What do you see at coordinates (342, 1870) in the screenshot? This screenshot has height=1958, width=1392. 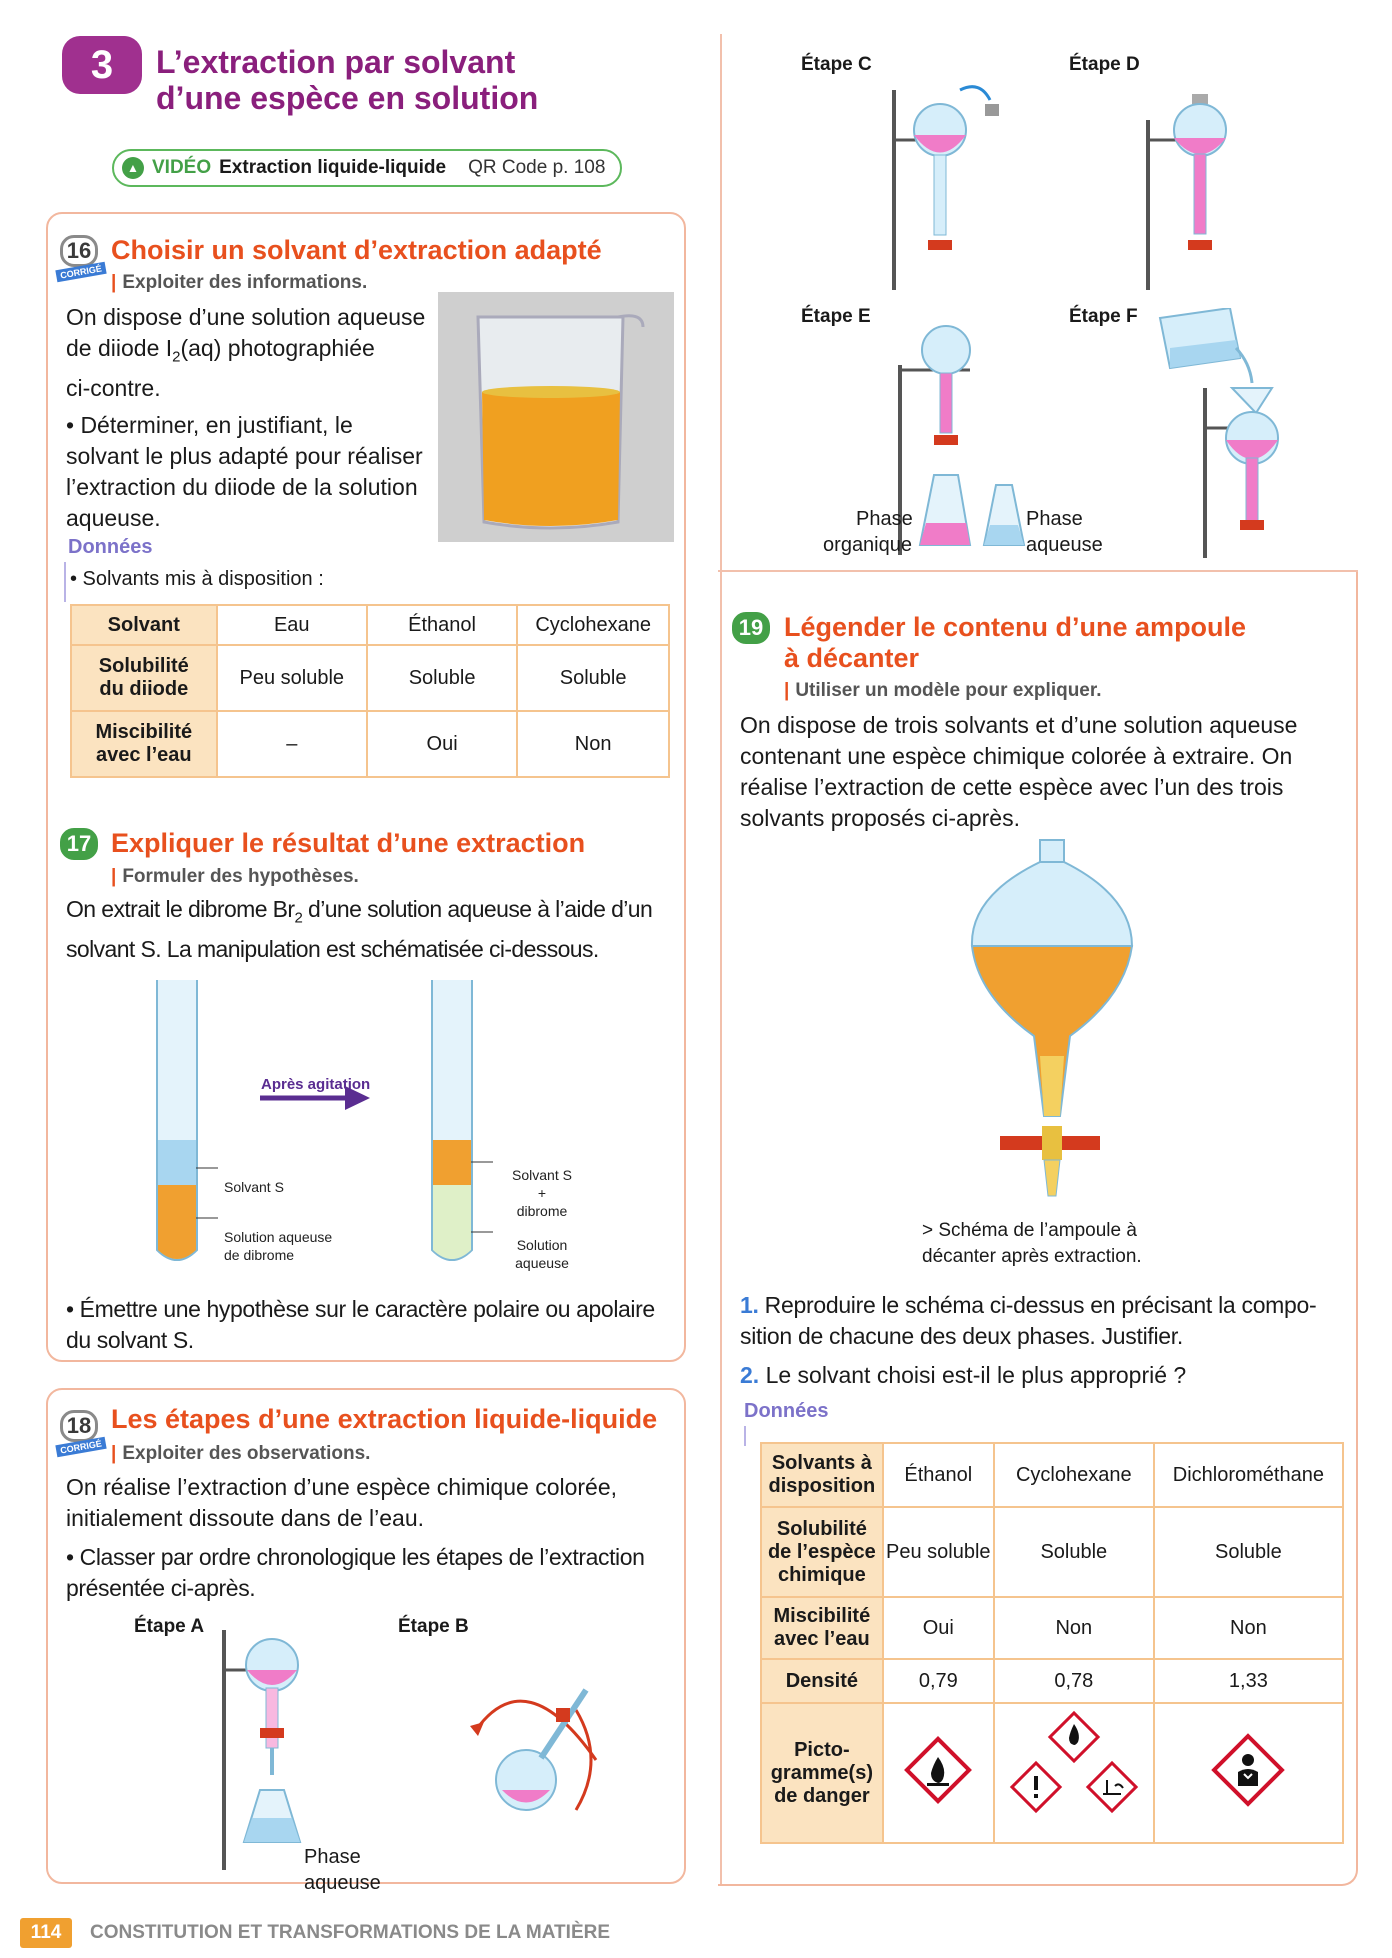 I see `step-a-phase-label: Phase aqueuse` at bounding box center [342, 1870].